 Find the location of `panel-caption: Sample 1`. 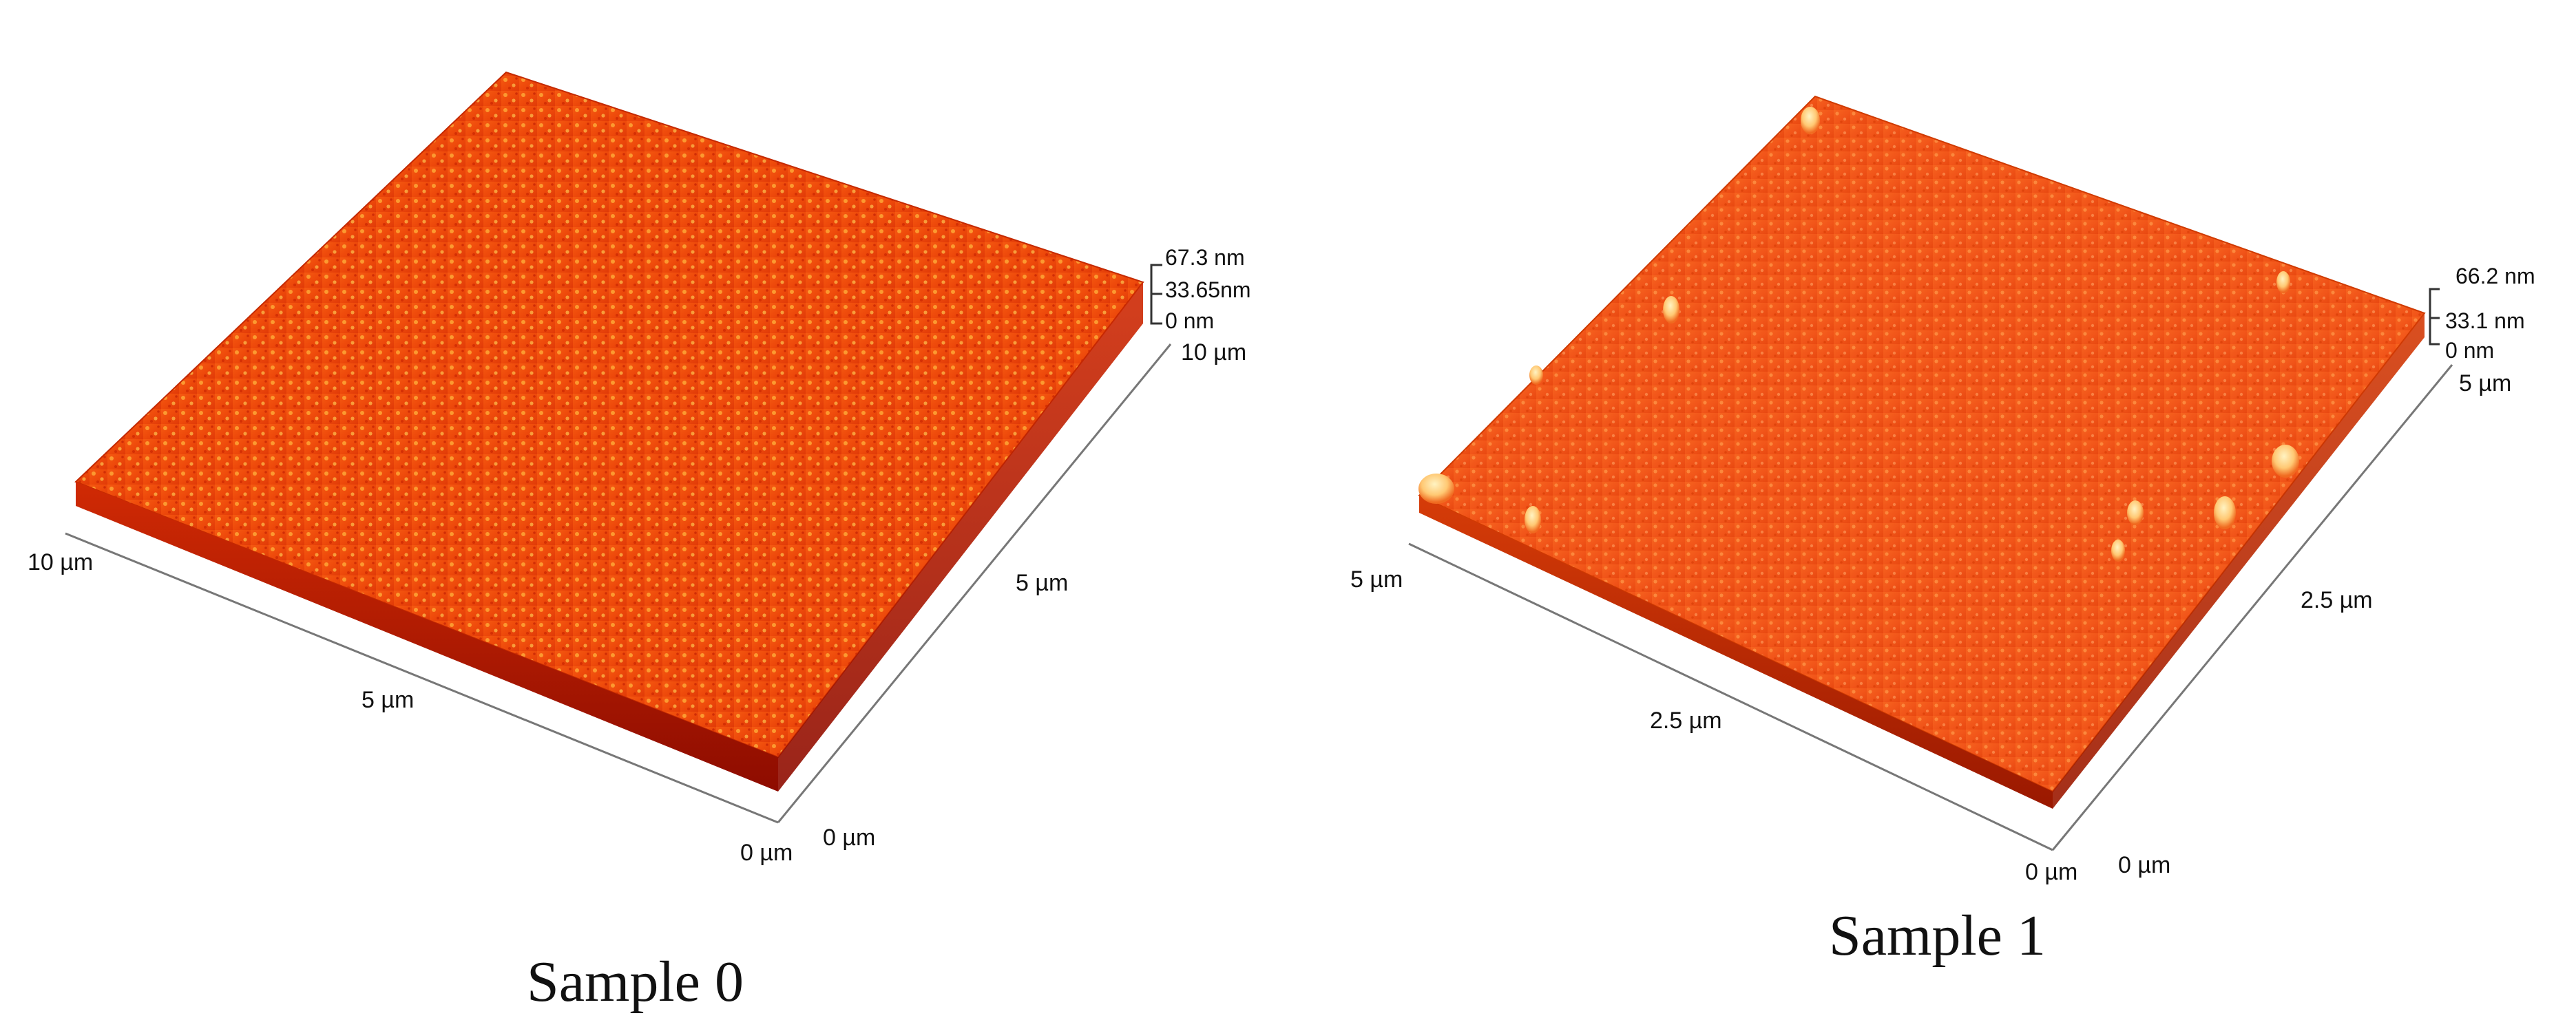

panel-caption: Sample 1 is located at coordinates (1937, 936).